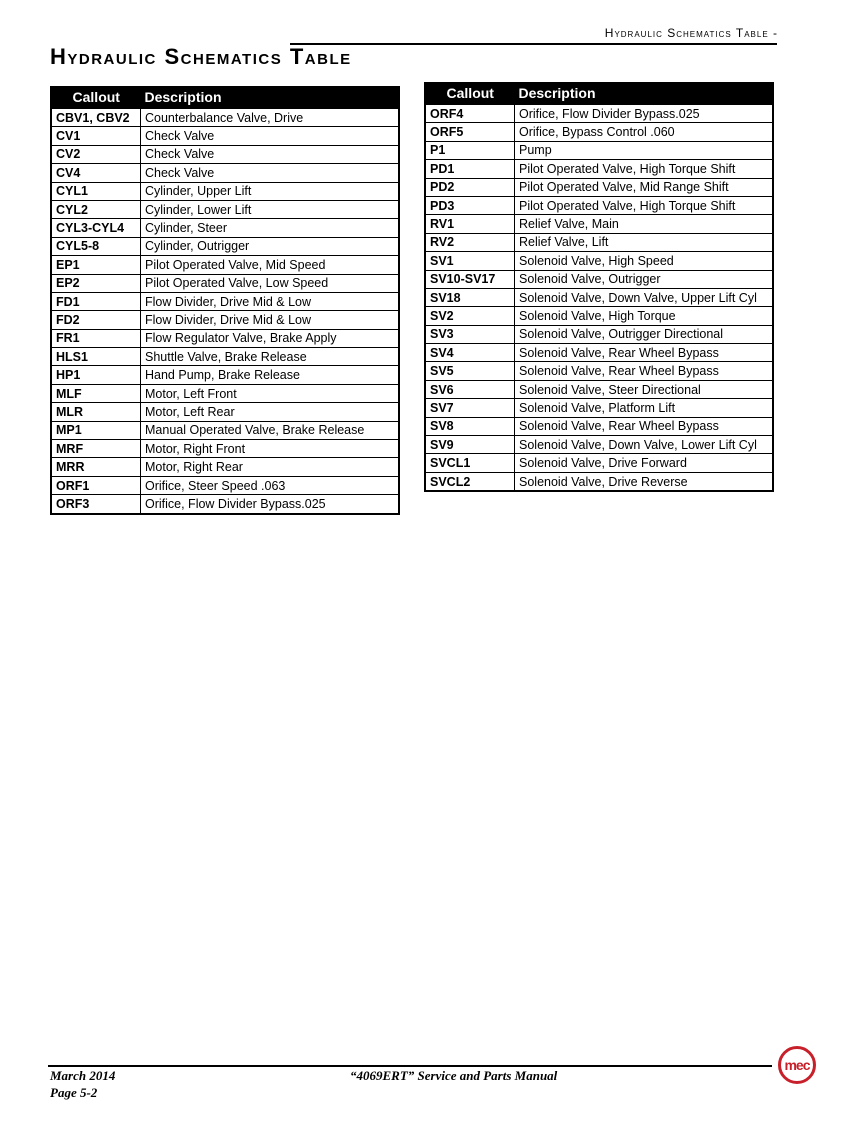  What do you see at coordinates (454, 1075) in the screenshot?
I see `footer-manual-title: “4069ERT” Service and Parts Manual` at bounding box center [454, 1075].